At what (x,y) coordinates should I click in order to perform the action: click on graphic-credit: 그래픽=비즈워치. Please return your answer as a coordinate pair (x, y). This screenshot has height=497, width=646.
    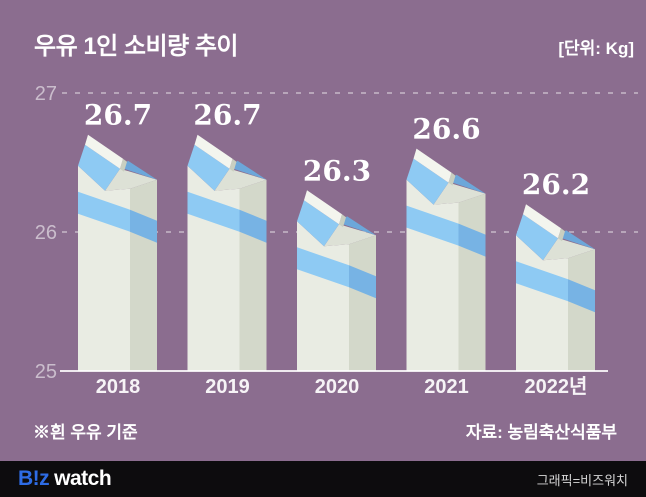
    Looking at the image, I should click on (582, 480).